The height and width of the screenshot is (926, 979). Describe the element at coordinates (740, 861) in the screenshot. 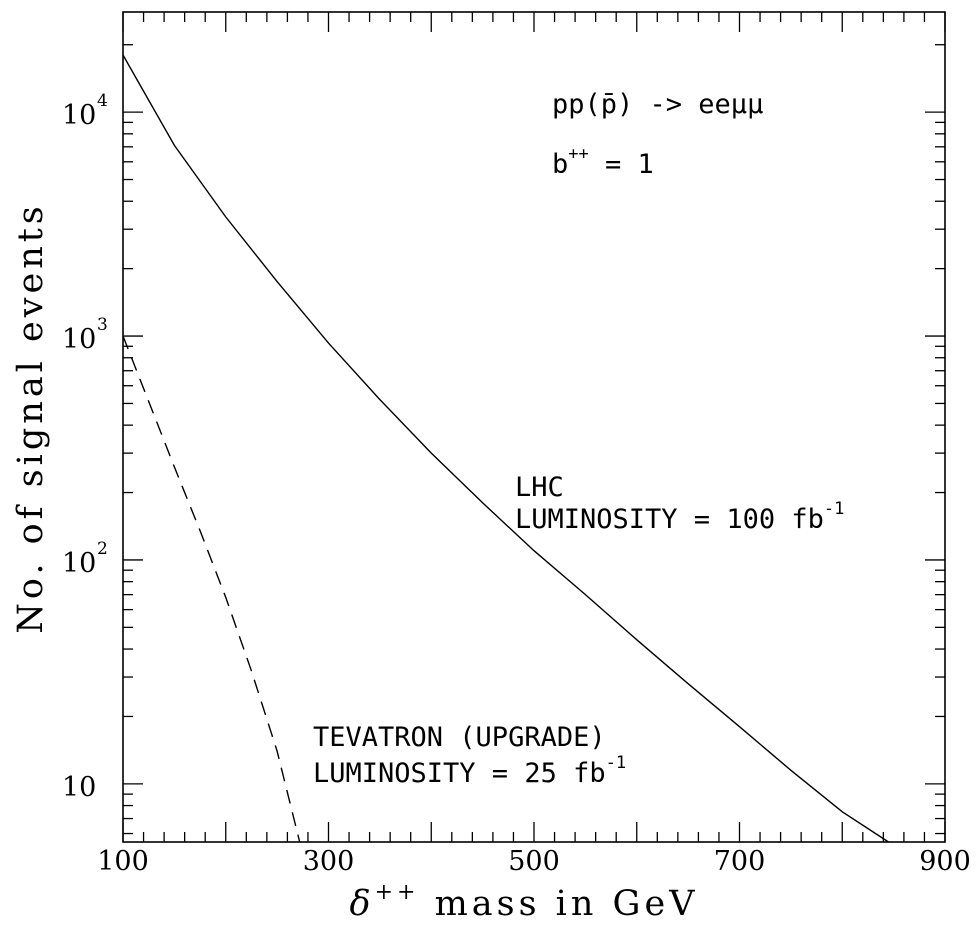

I see `x-tick-label: 700` at that location.